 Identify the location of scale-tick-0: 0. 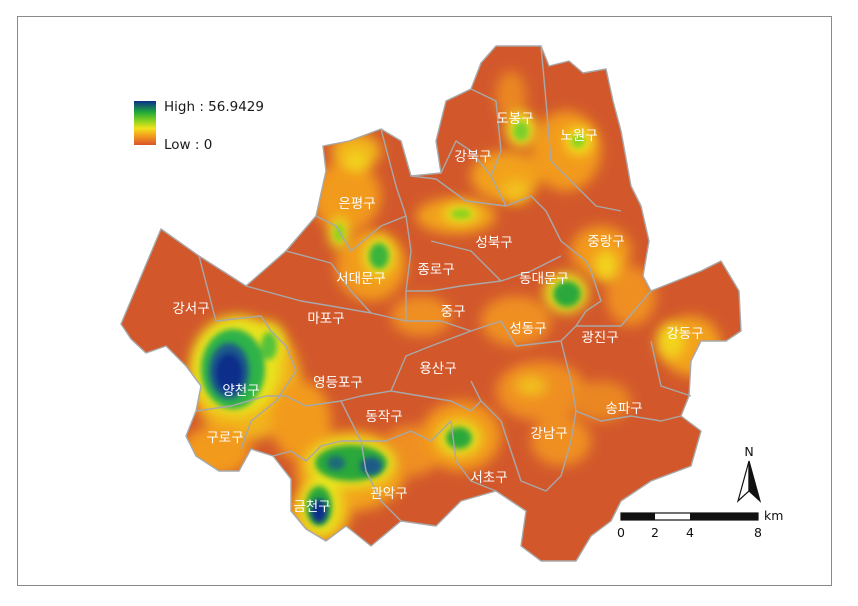
(621, 532).